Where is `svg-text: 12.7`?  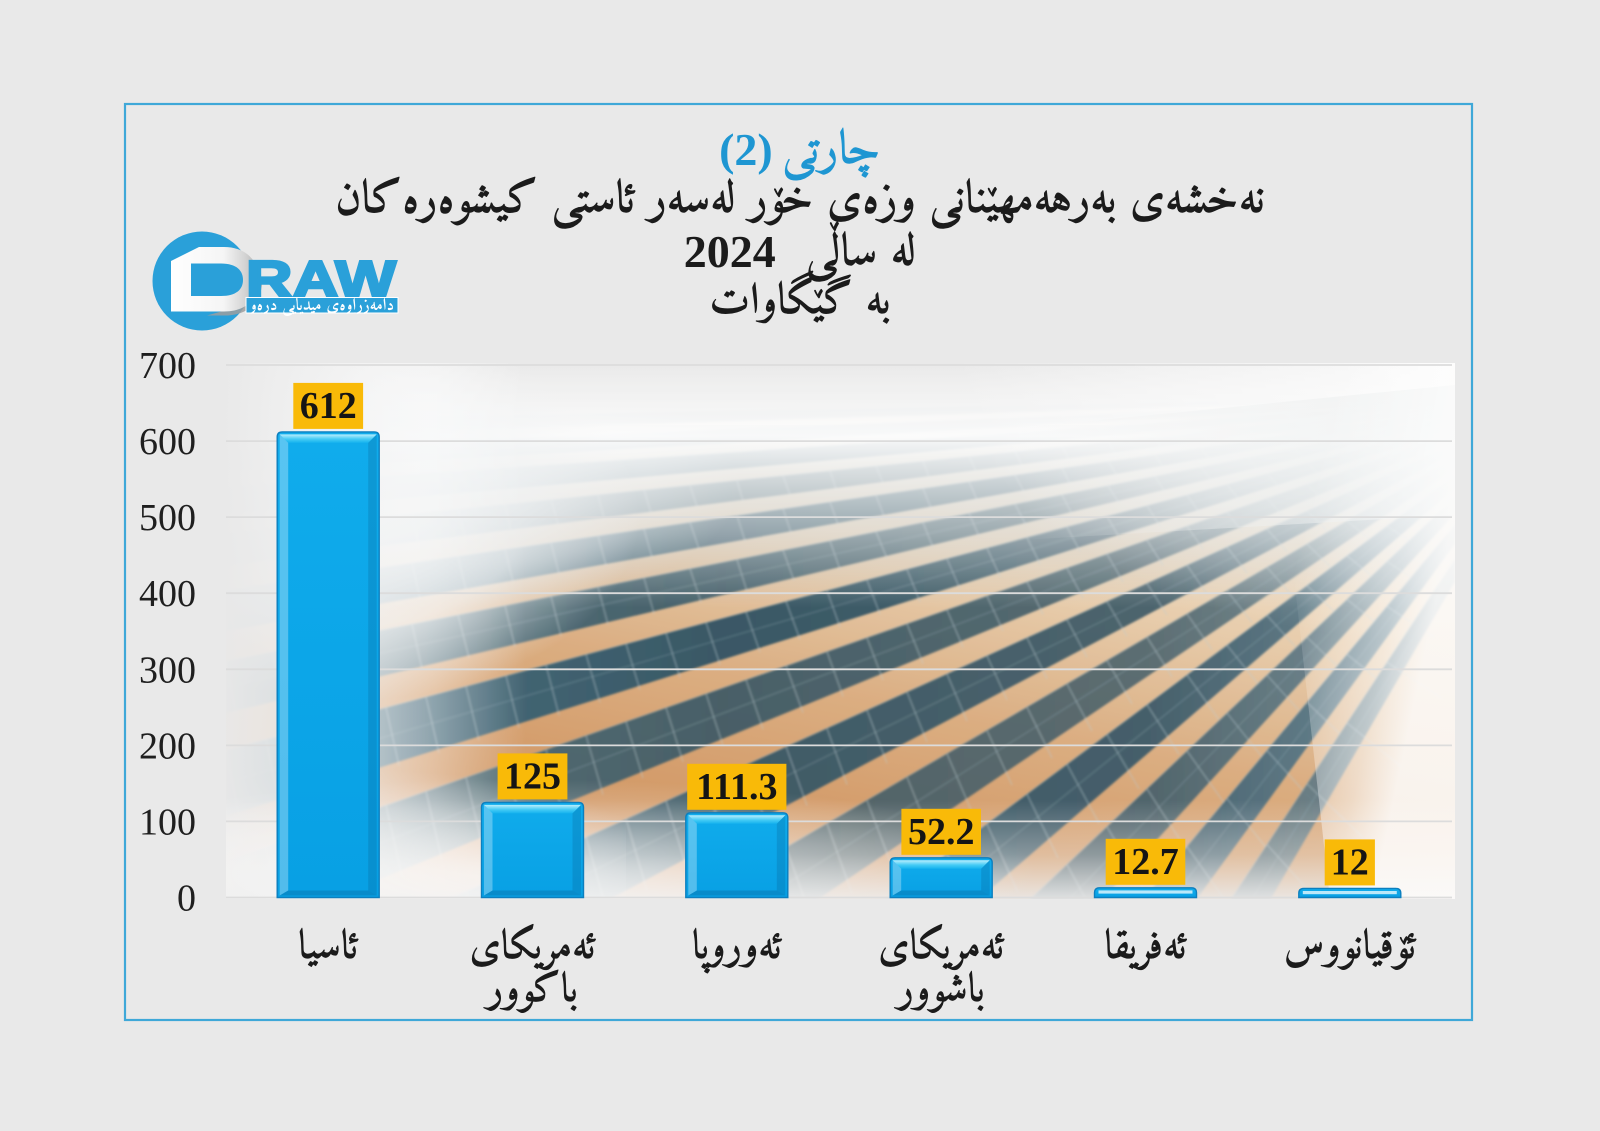 svg-text: 12.7 is located at coordinates (1145, 862).